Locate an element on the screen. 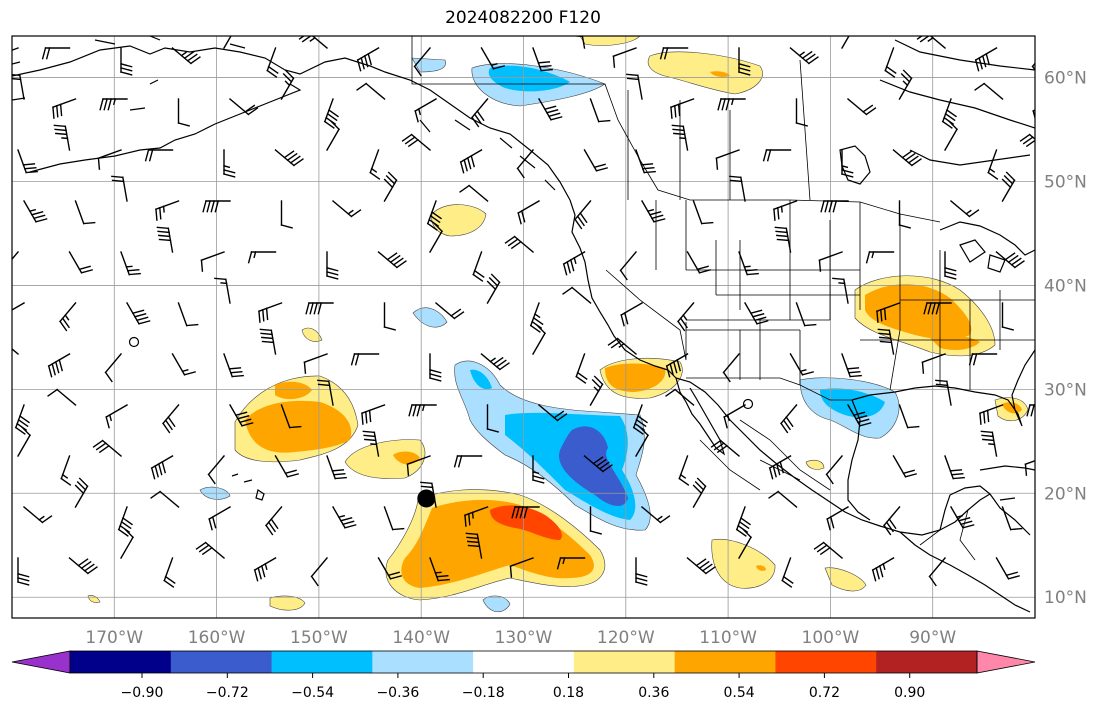 The height and width of the screenshot is (712, 1105). colorbar-tick-label: −0.36 is located at coordinates (397, 693).